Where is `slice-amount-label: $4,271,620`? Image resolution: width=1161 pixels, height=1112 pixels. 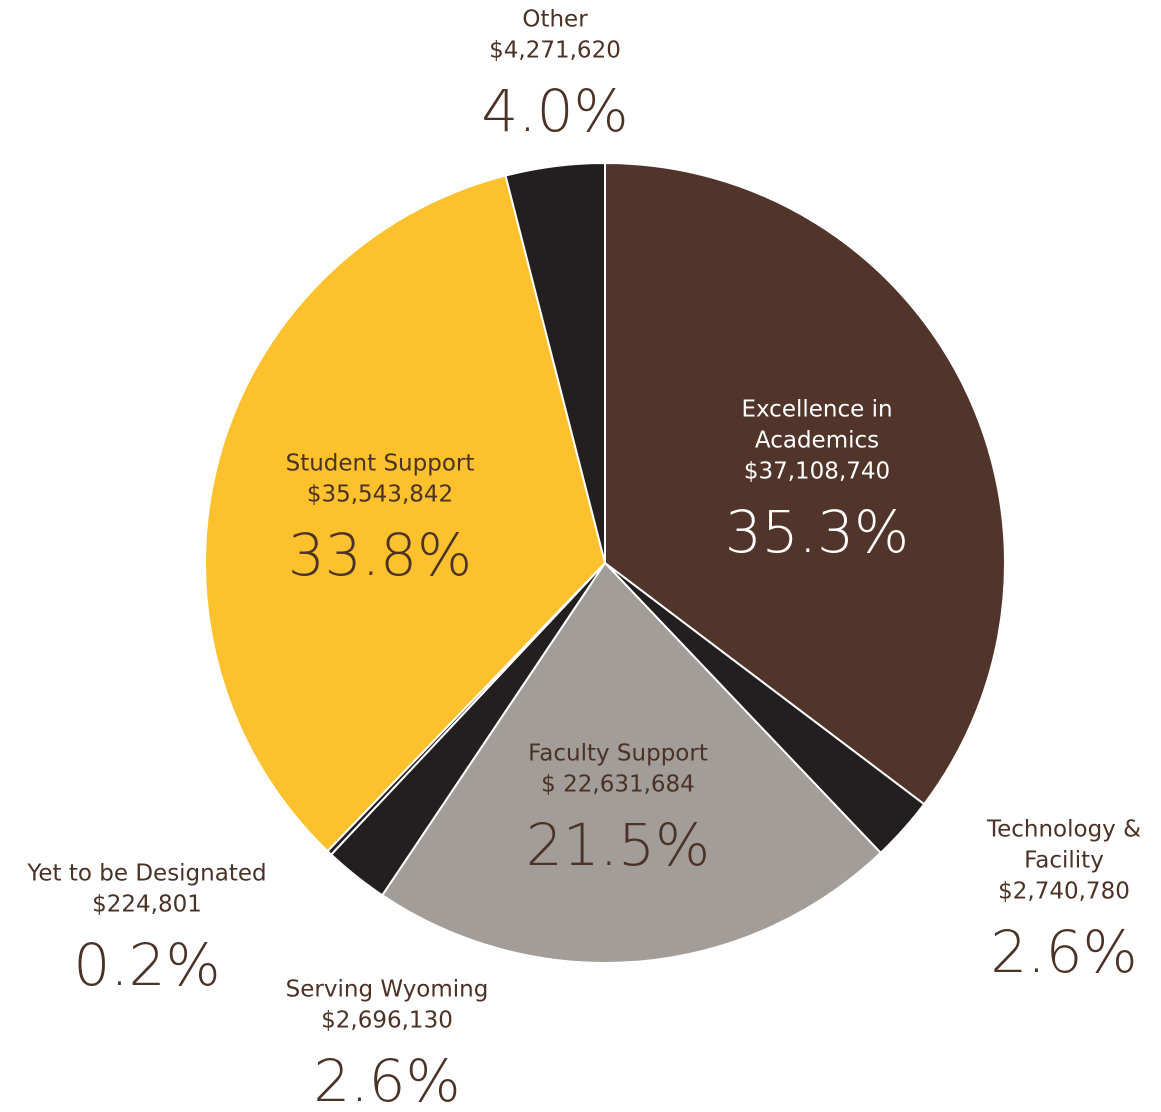 slice-amount-label: $4,271,620 is located at coordinates (555, 51).